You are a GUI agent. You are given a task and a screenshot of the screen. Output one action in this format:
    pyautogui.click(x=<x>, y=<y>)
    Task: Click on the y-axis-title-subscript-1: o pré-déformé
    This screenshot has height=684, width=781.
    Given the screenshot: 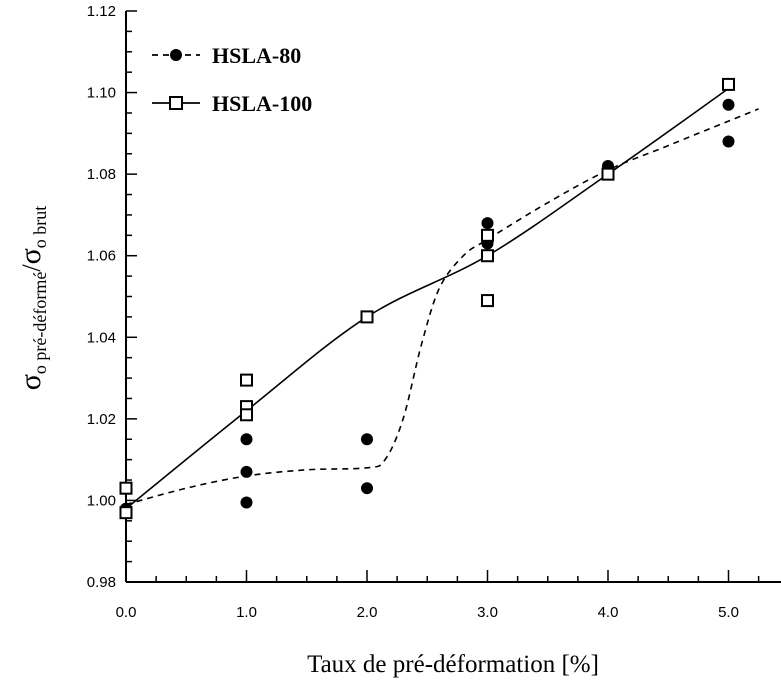 What is the action you would take?
    pyautogui.click(x=40, y=323)
    